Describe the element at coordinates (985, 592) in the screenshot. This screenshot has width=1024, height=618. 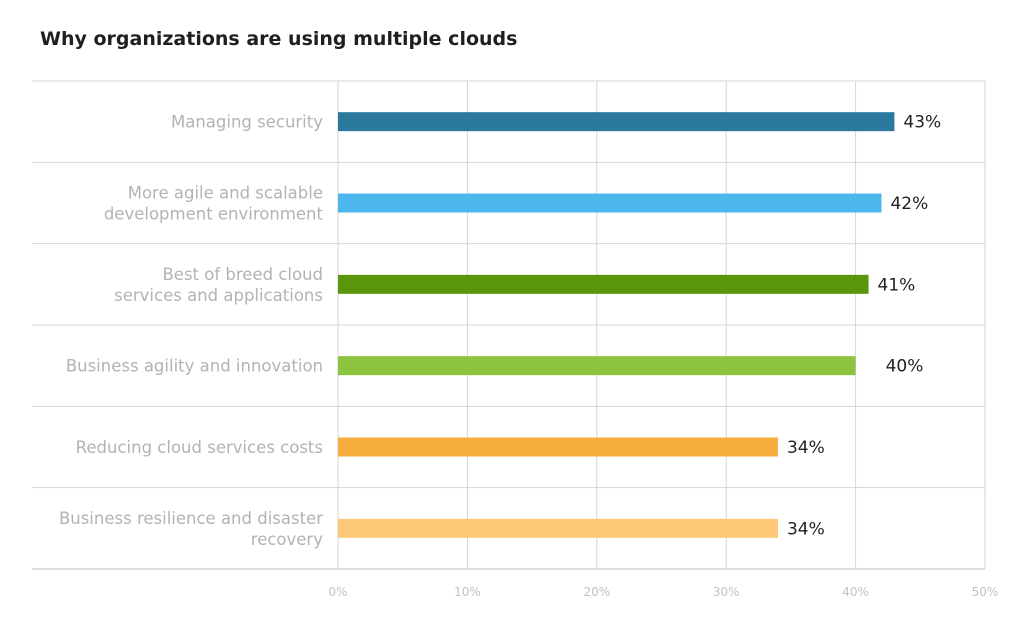
I see `x-tick-label: 50%` at that location.